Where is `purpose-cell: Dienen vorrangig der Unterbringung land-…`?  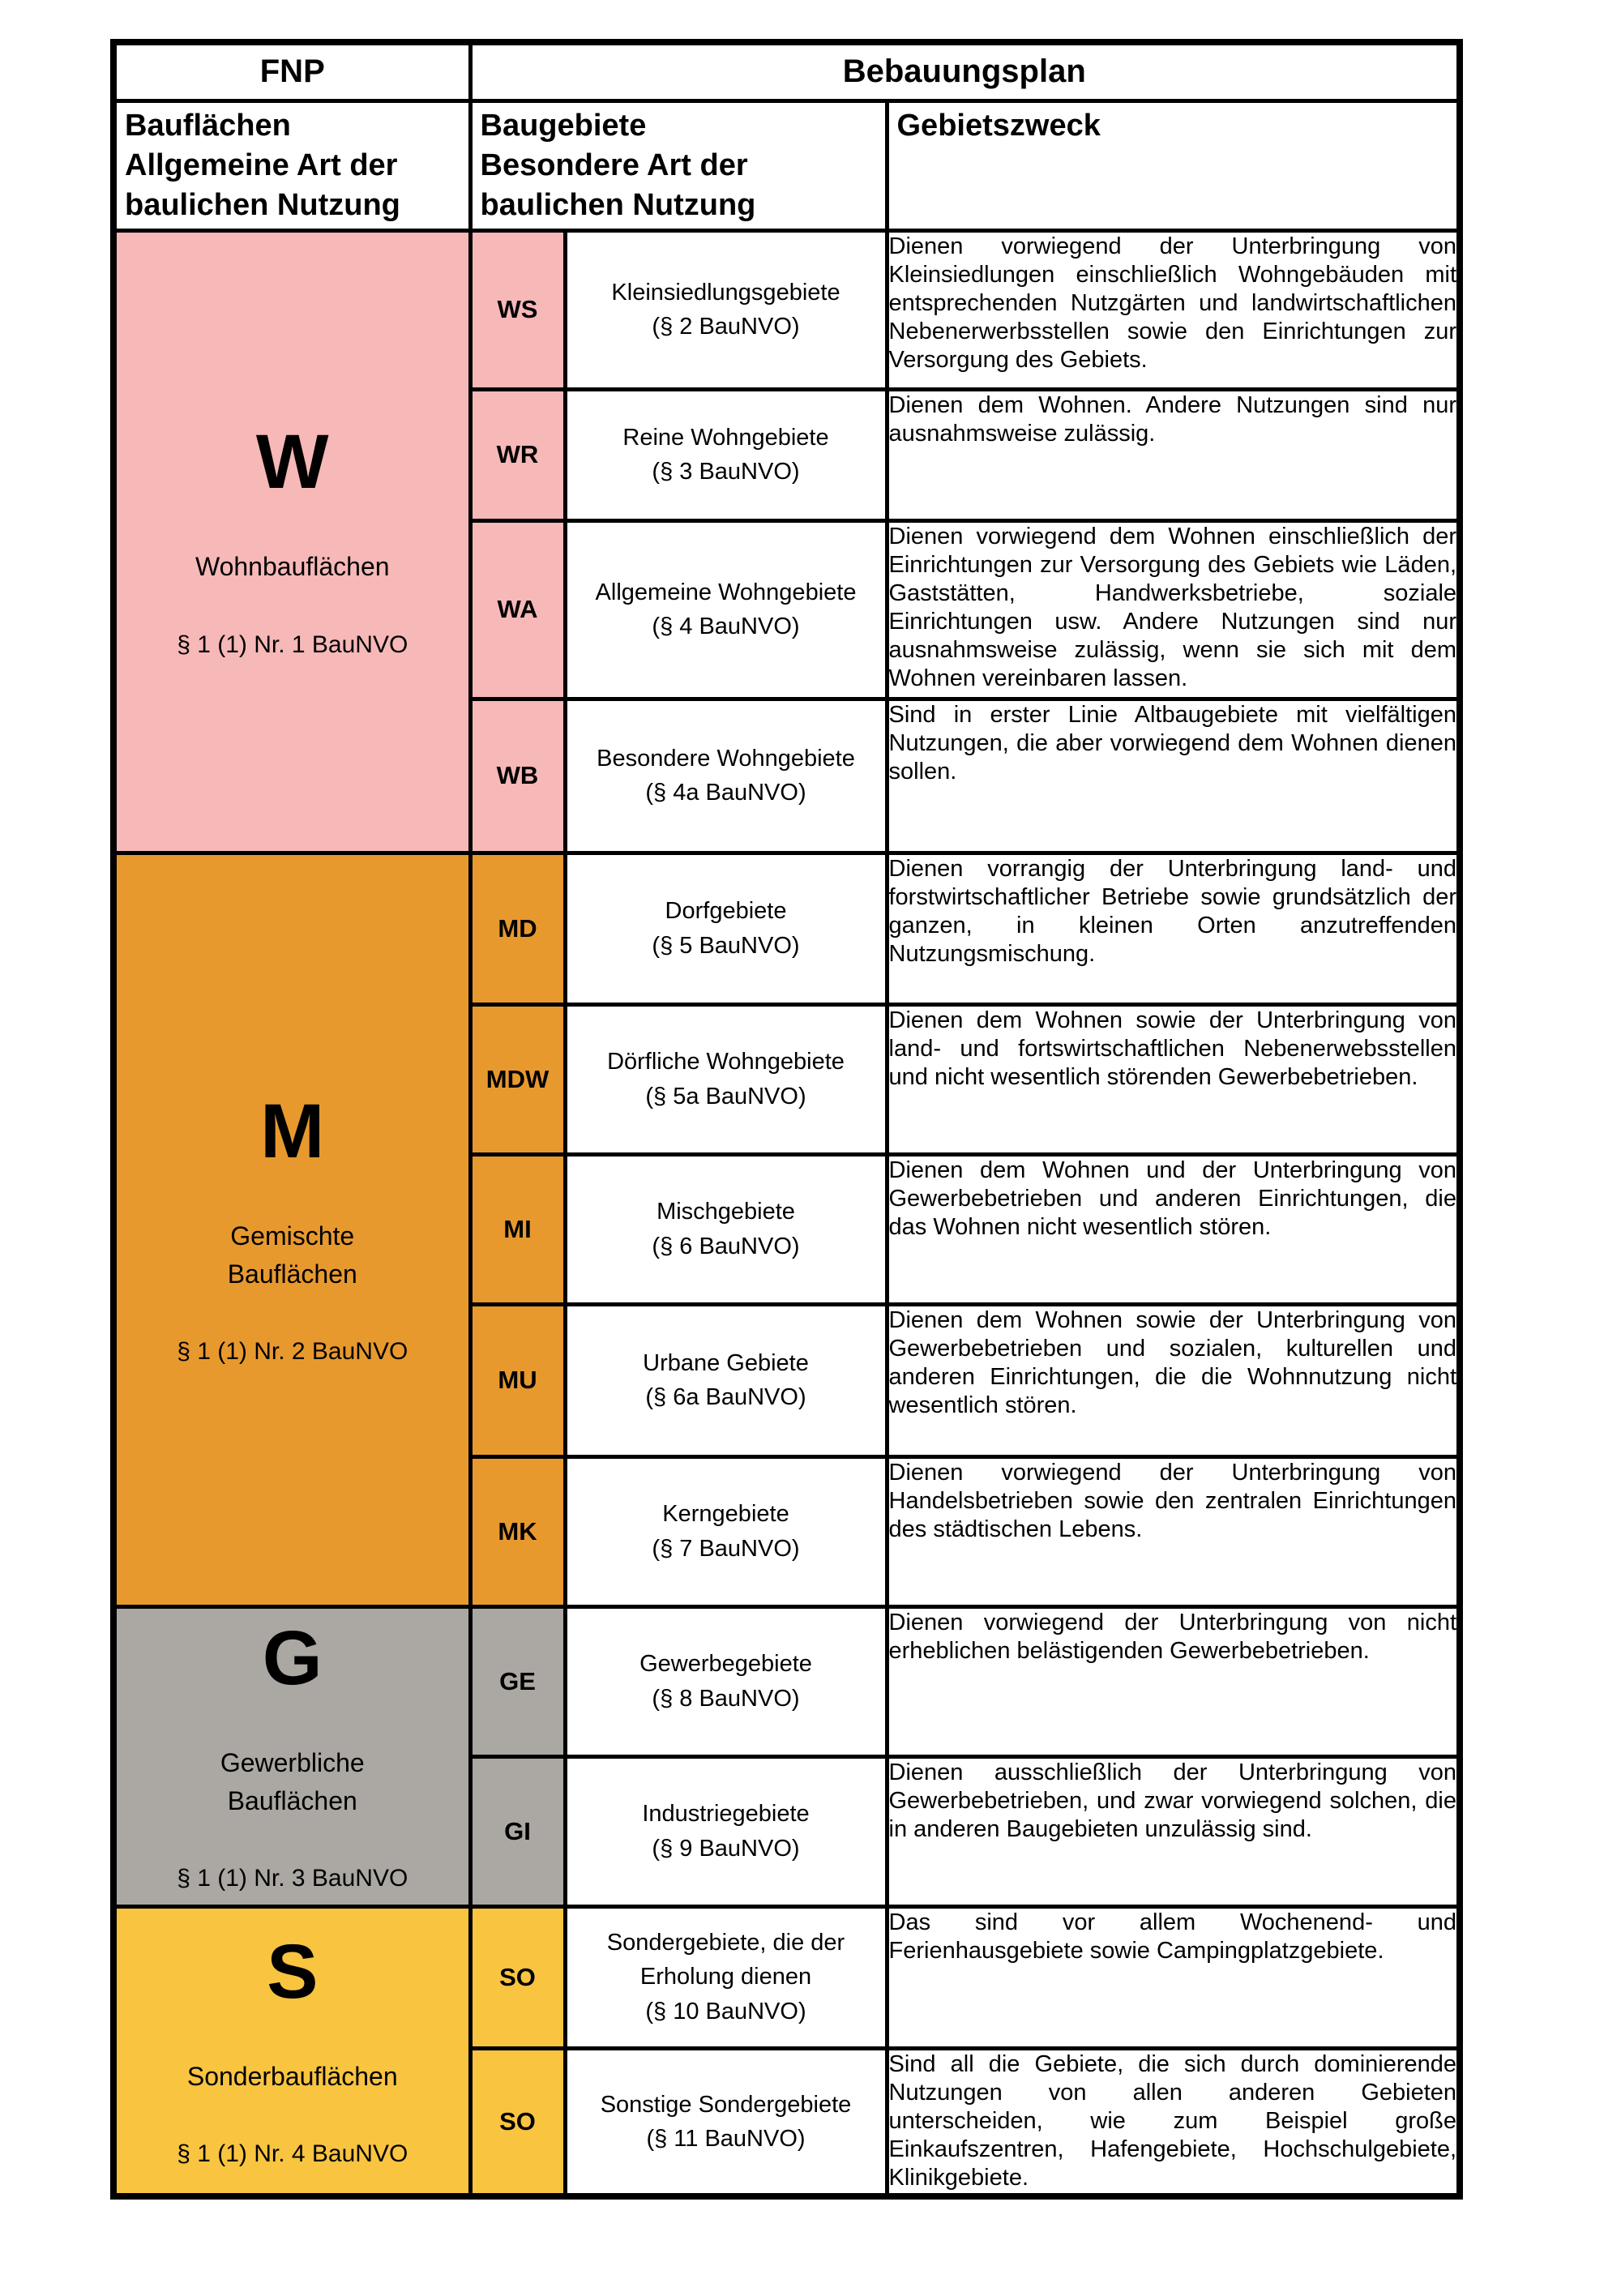
purpose-cell: Dienen vorrangig der Unterbringung land-… is located at coordinates (1173, 928).